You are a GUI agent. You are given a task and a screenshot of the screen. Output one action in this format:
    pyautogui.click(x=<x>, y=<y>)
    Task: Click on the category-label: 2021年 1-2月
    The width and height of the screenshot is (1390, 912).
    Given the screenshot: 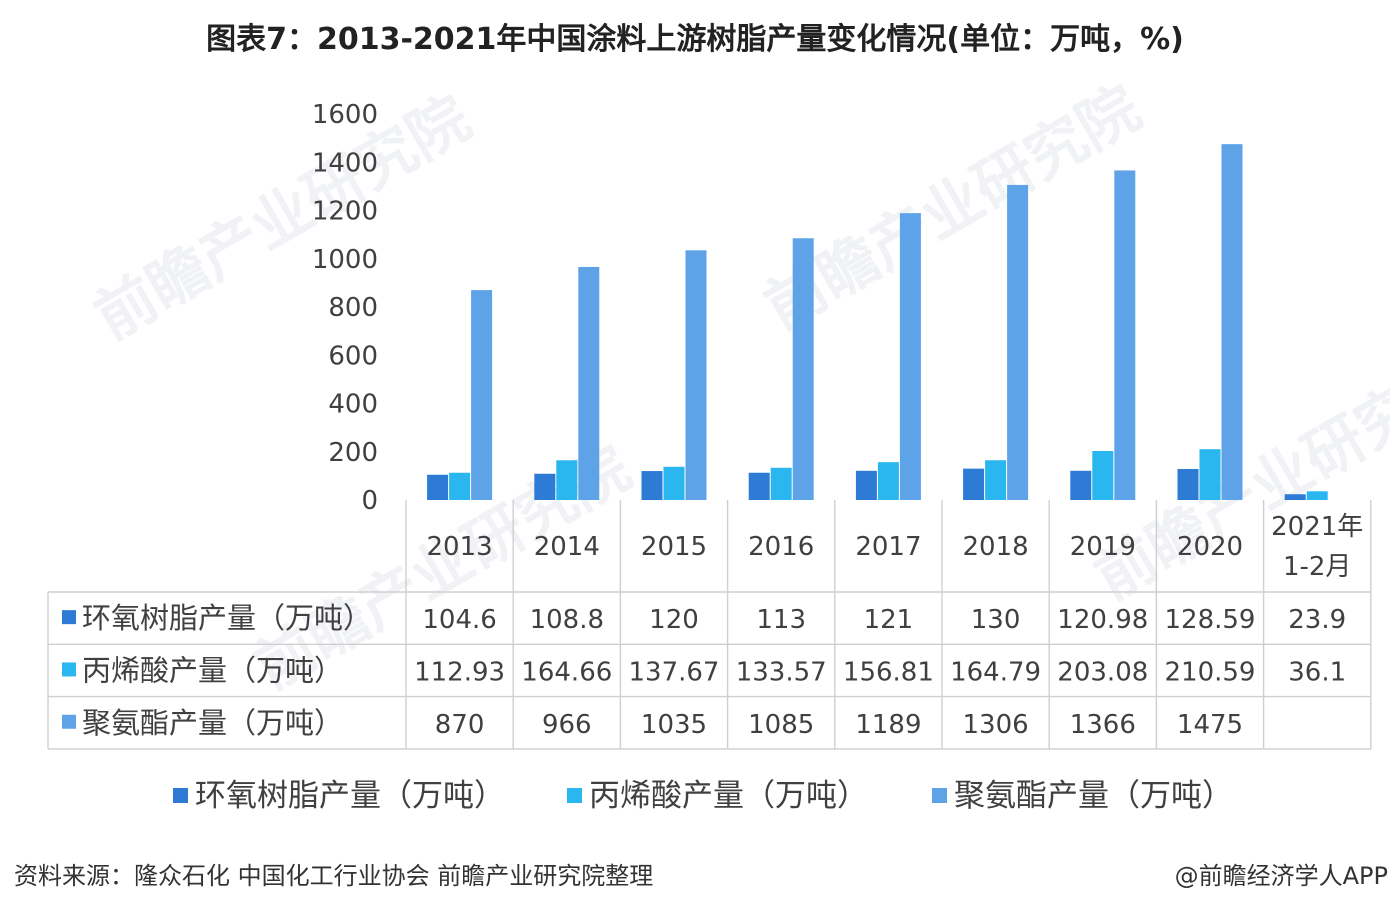 What is the action you would take?
    pyautogui.click(x=1317, y=547)
    